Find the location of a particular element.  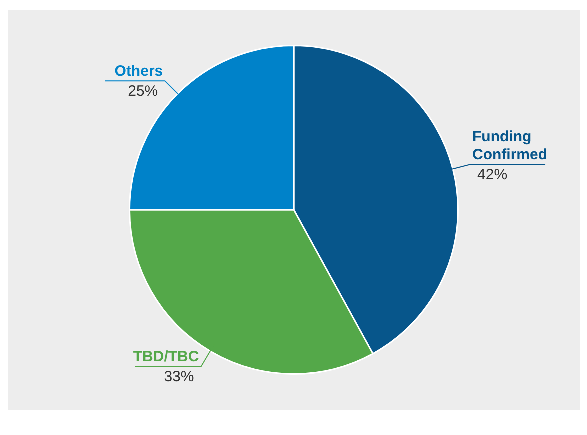

data-label: 42% is located at coordinates (493, 175).